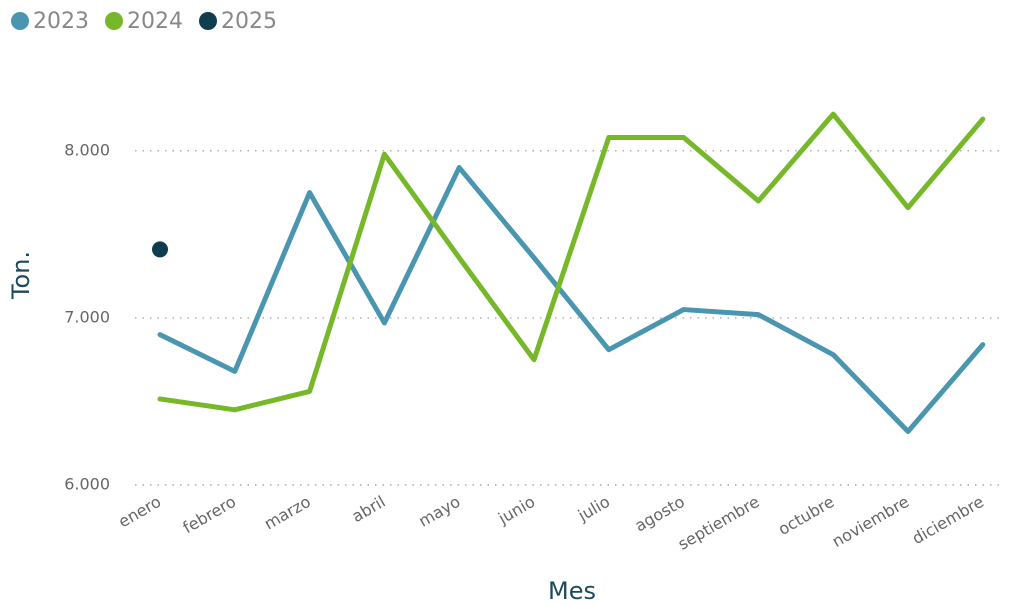 The height and width of the screenshot is (606, 1019). I want to click on x-tick-label: marzo, so click(287, 513).